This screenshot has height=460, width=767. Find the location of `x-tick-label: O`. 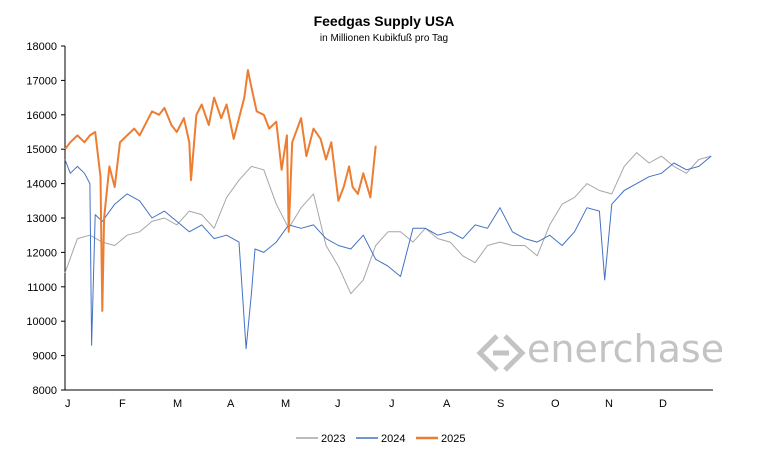

x-tick-label: O is located at coordinates (555, 404).